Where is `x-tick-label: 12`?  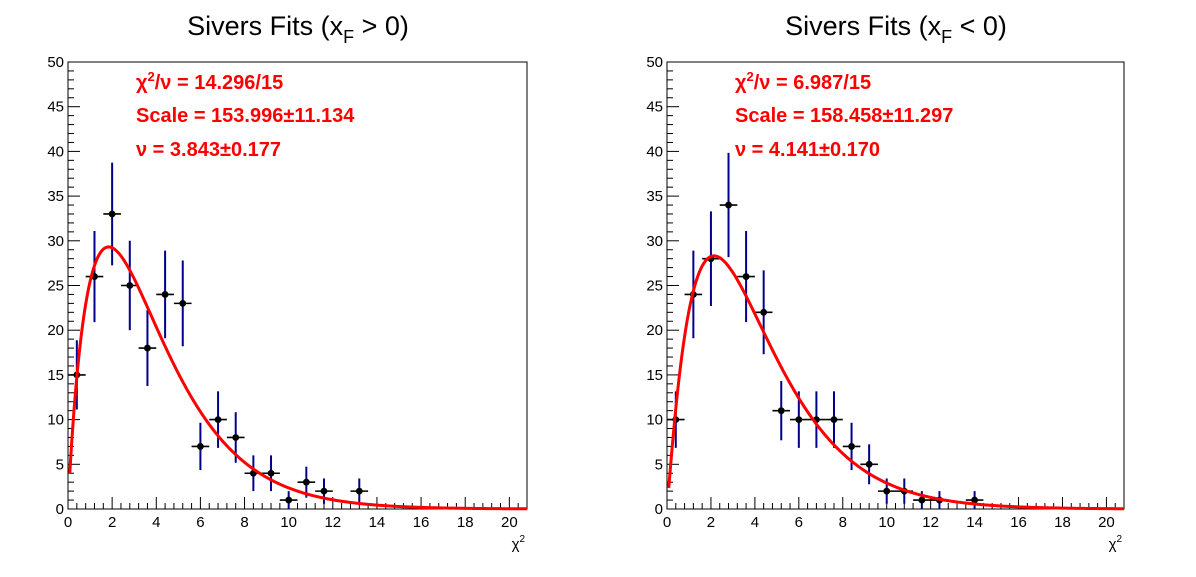
x-tick-label: 12 is located at coordinates (332, 522).